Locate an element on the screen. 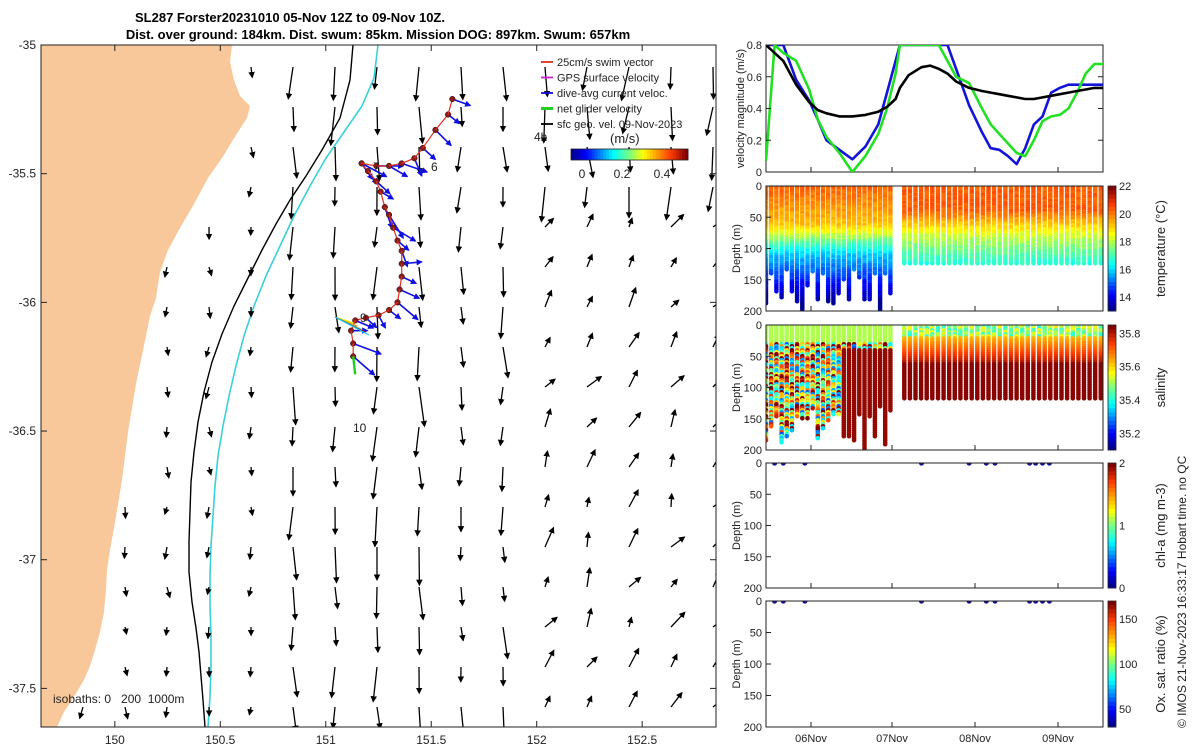  section-ytick-label: 150 is located at coordinates (753, 281).